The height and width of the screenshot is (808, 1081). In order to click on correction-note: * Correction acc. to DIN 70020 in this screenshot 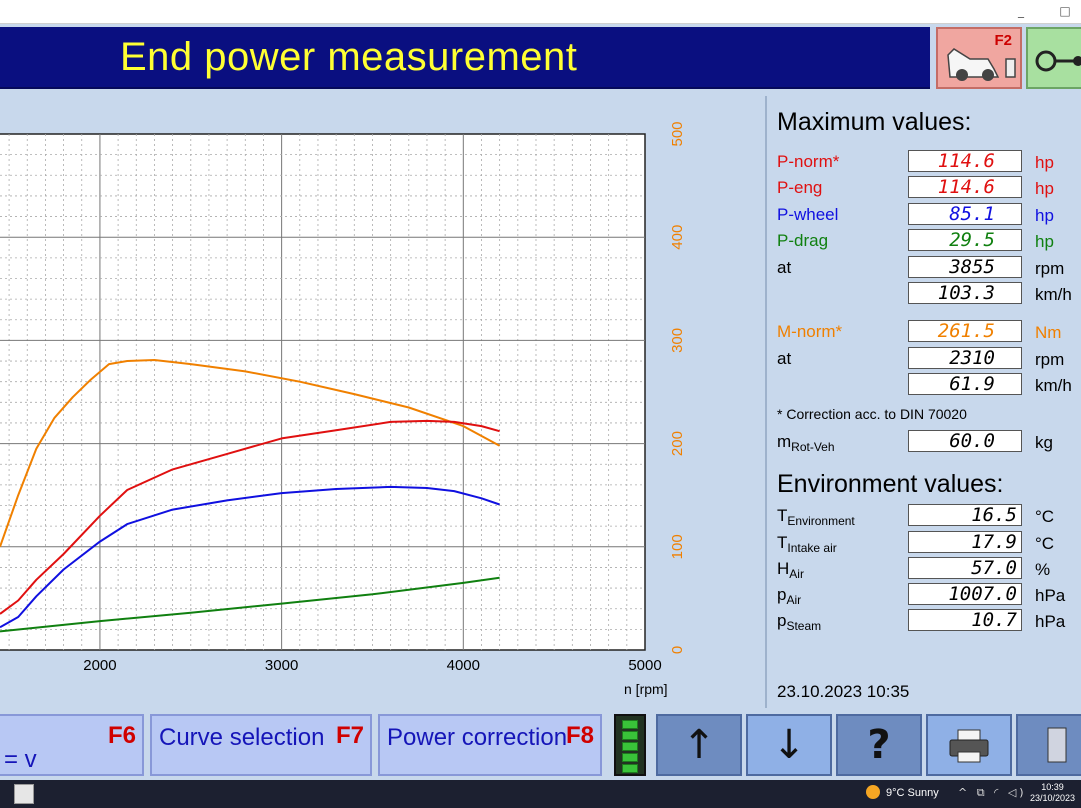, I will do `click(872, 414)`.